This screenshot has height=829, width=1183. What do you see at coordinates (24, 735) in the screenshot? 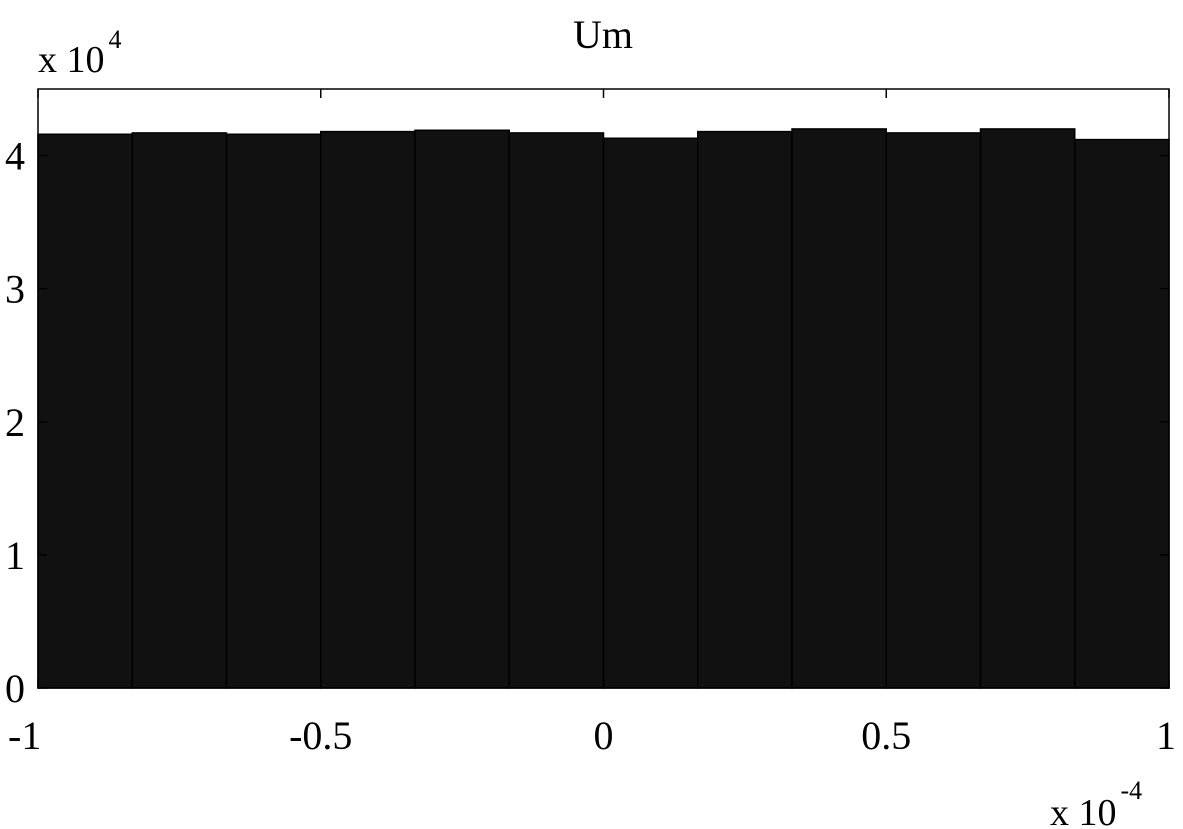
I see `x-tick-label: -1` at bounding box center [24, 735].